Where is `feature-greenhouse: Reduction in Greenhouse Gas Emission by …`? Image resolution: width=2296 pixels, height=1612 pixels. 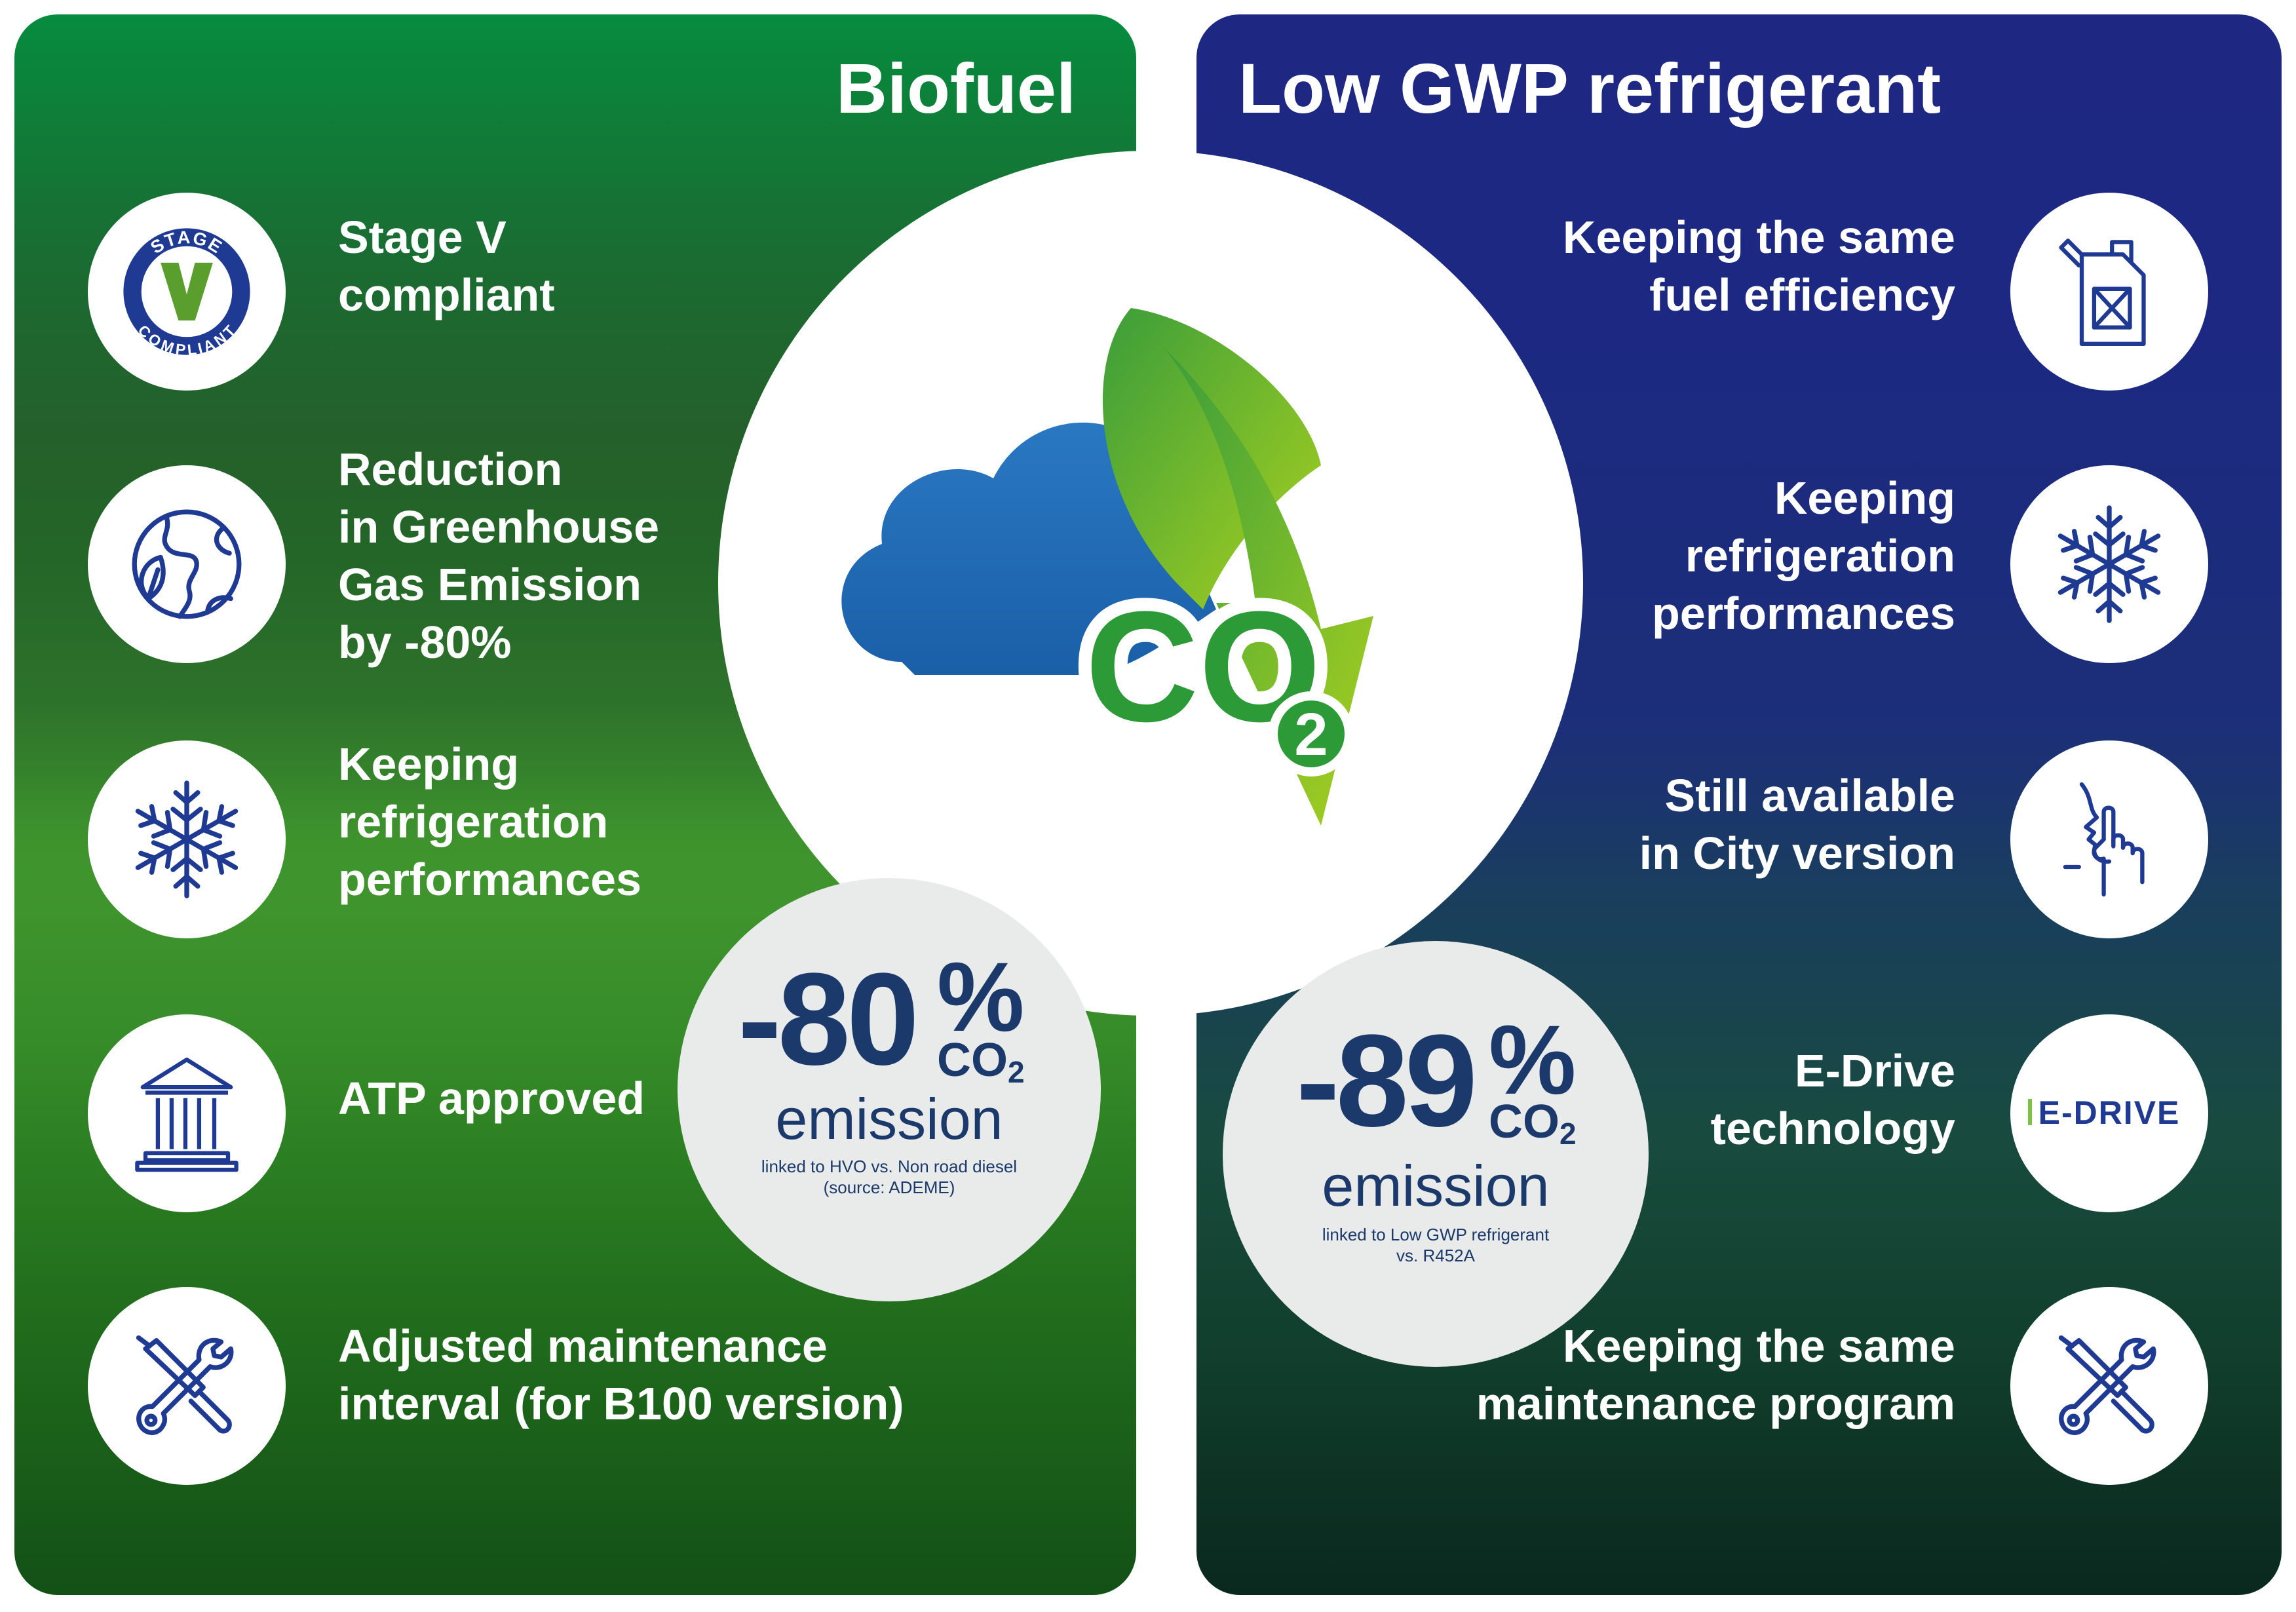 feature-greenhouse: Reduction in Greenhouse Gas Emission by … is located at coordinates (499, 556).